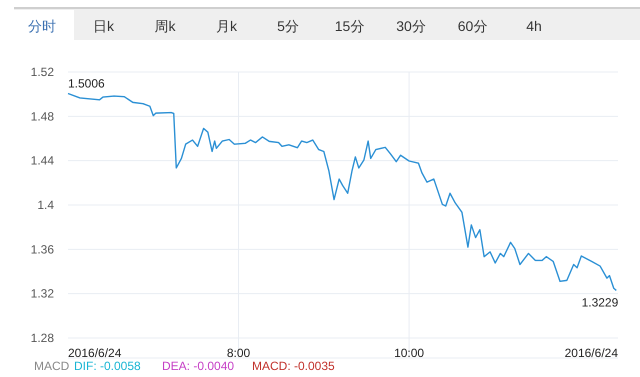 The width and height of the screenshot is (640, 377). Describe the element at coordinates (42, 72) in the screenshot. I see `y-tick-label: 1.52` at that location.